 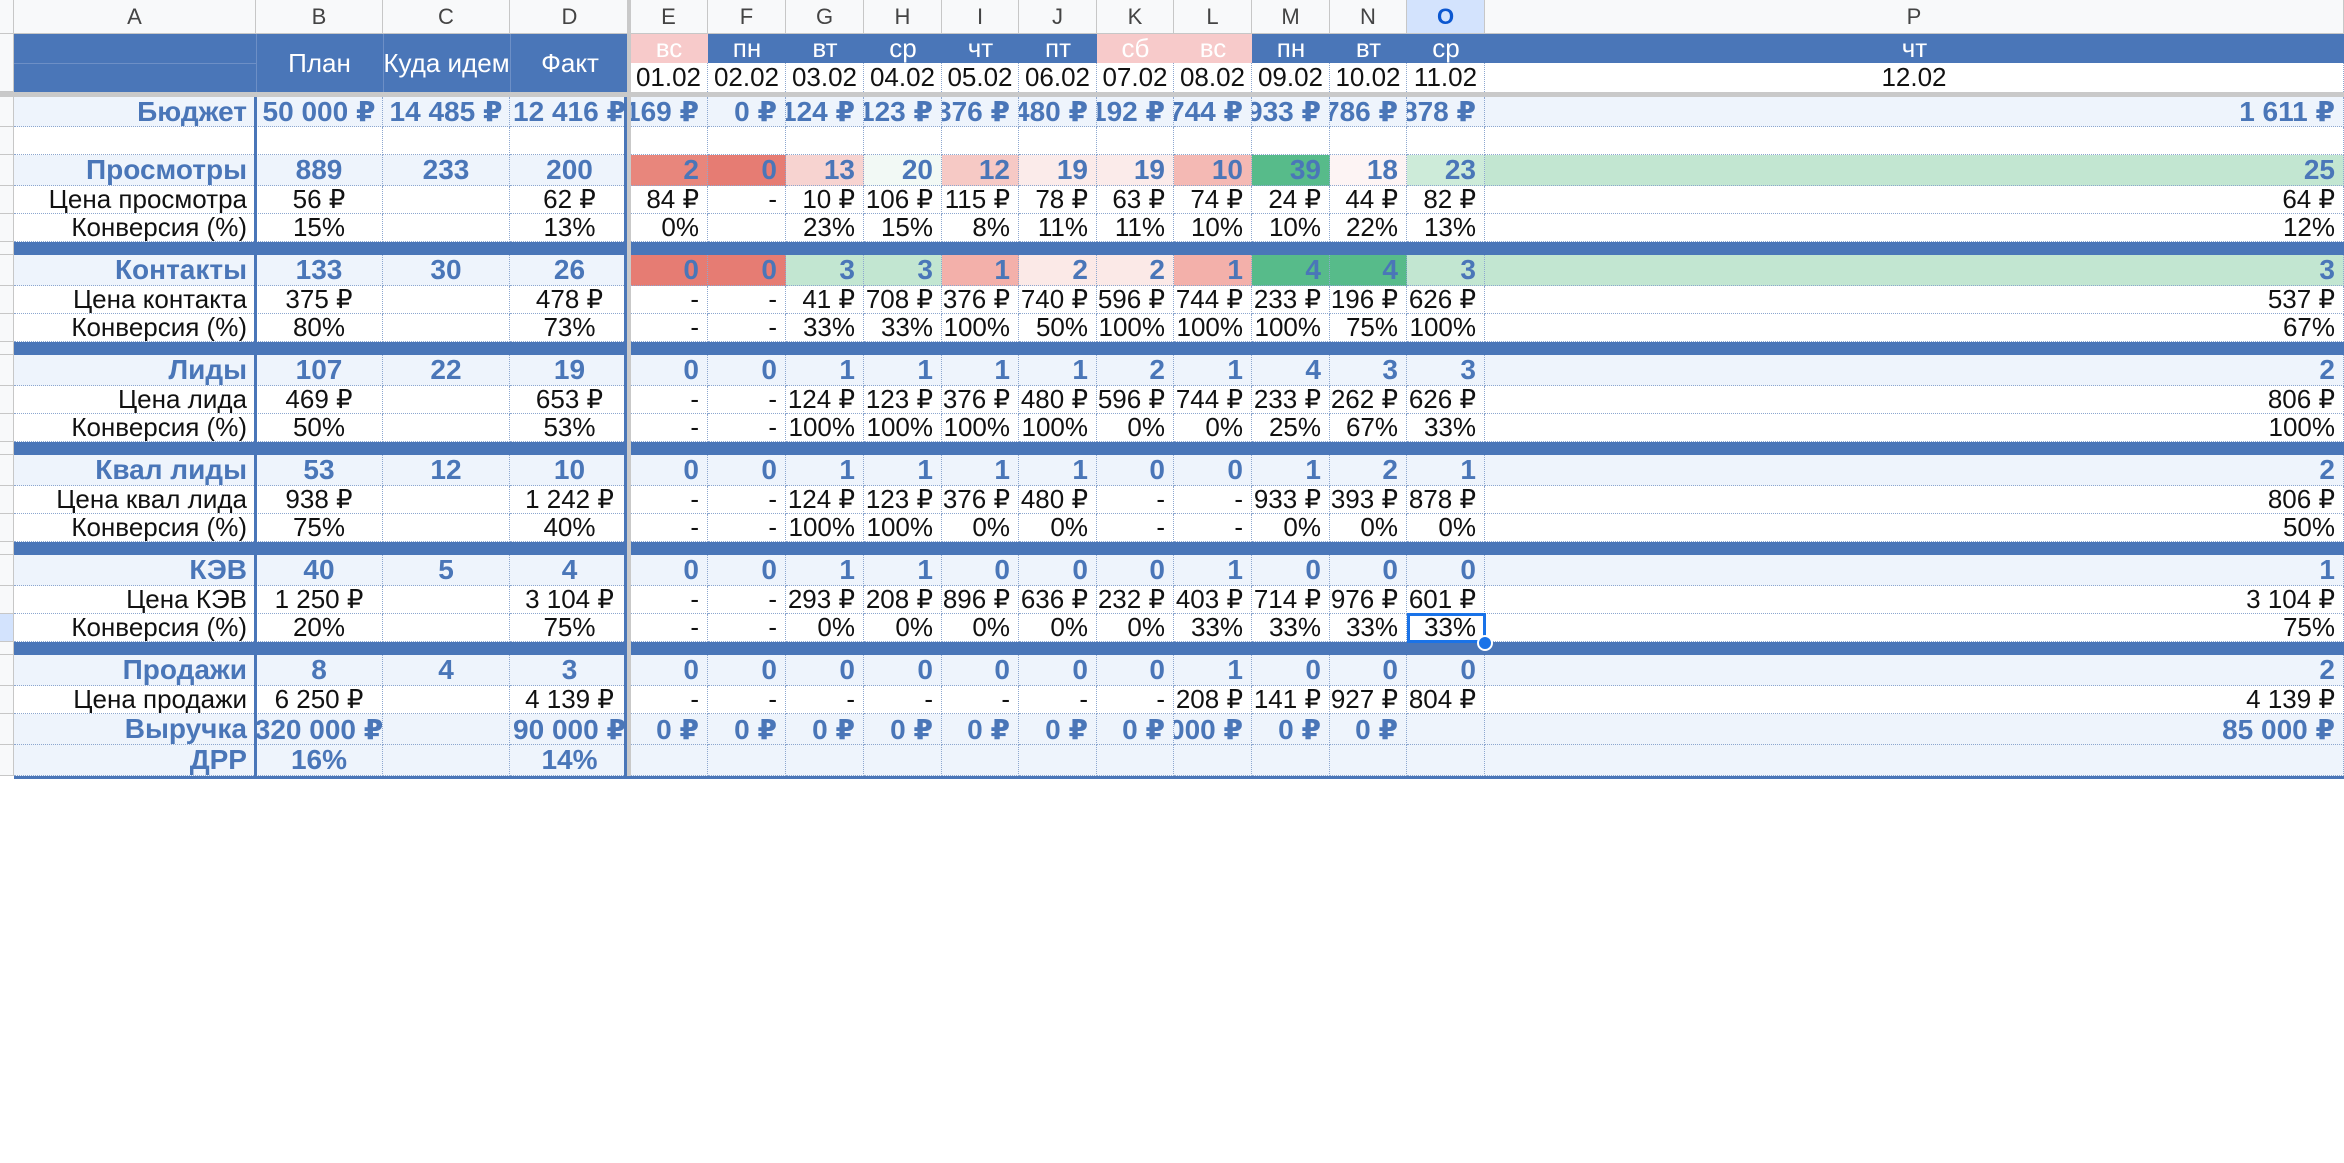 What do you see at coordinates (903, 228) in the screenshot?
I see `submetric-day-value: 15%` at bounding box center [903, 228].